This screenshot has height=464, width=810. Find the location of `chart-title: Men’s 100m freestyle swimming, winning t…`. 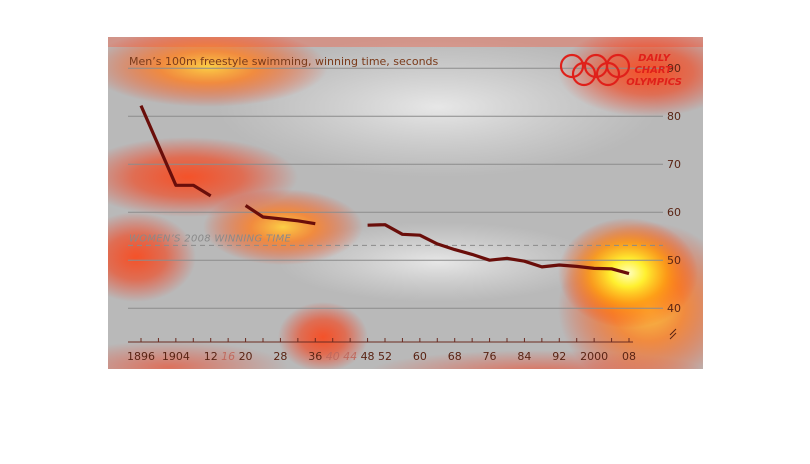

chart-title: Men’s 100m freestyle swimming, winning t… is located at coordinates (284, 61).